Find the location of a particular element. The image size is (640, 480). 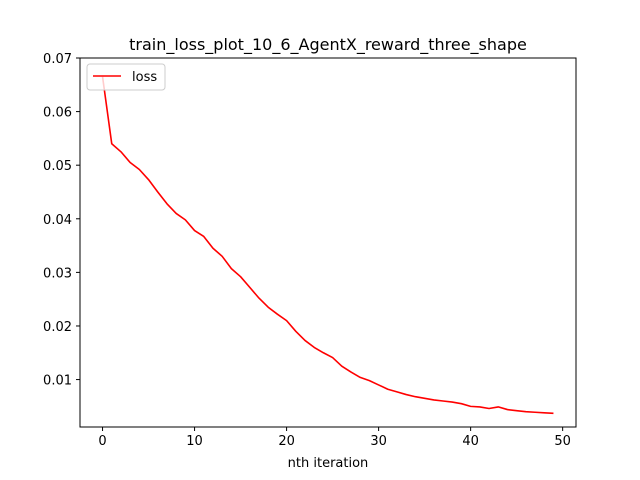

legend: loss is located at coordinates (126, 77).